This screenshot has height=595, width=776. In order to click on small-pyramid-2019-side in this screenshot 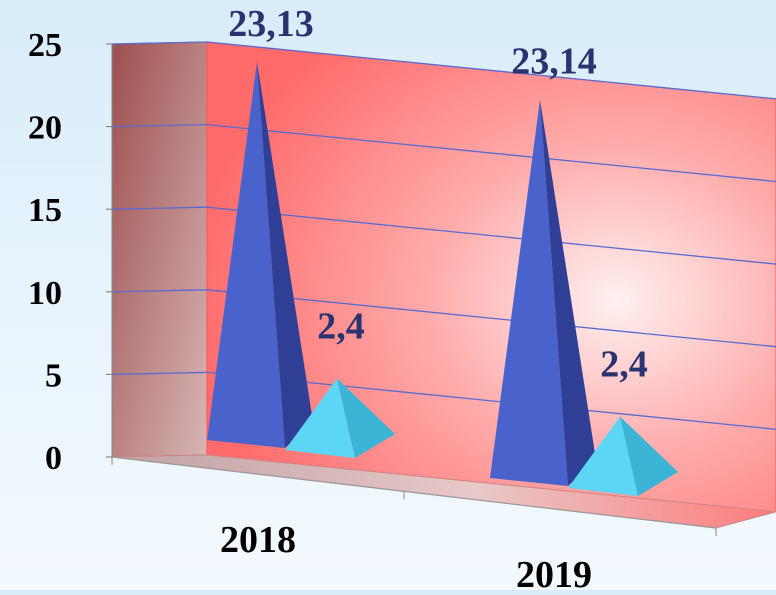, I will do `click(649, 456)`.